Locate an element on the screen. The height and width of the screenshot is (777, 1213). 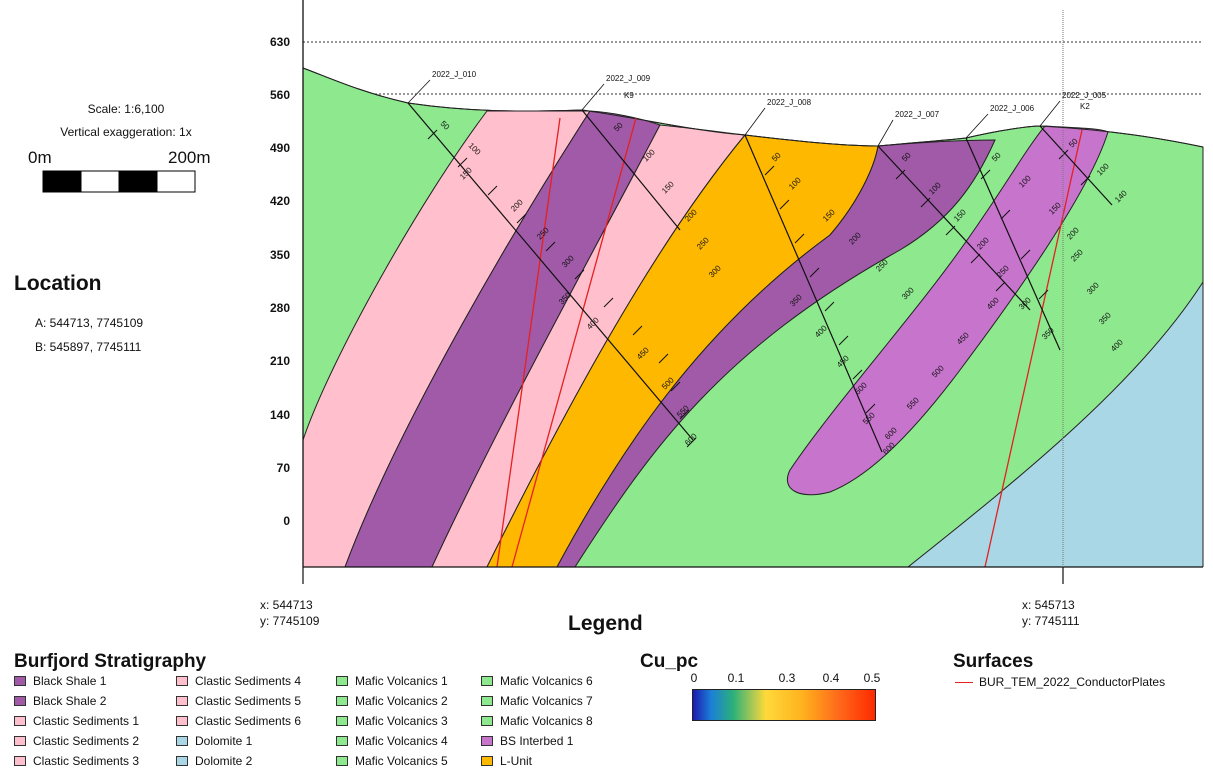
conductor-plate-k2 is located at coordinates (1033, 348).